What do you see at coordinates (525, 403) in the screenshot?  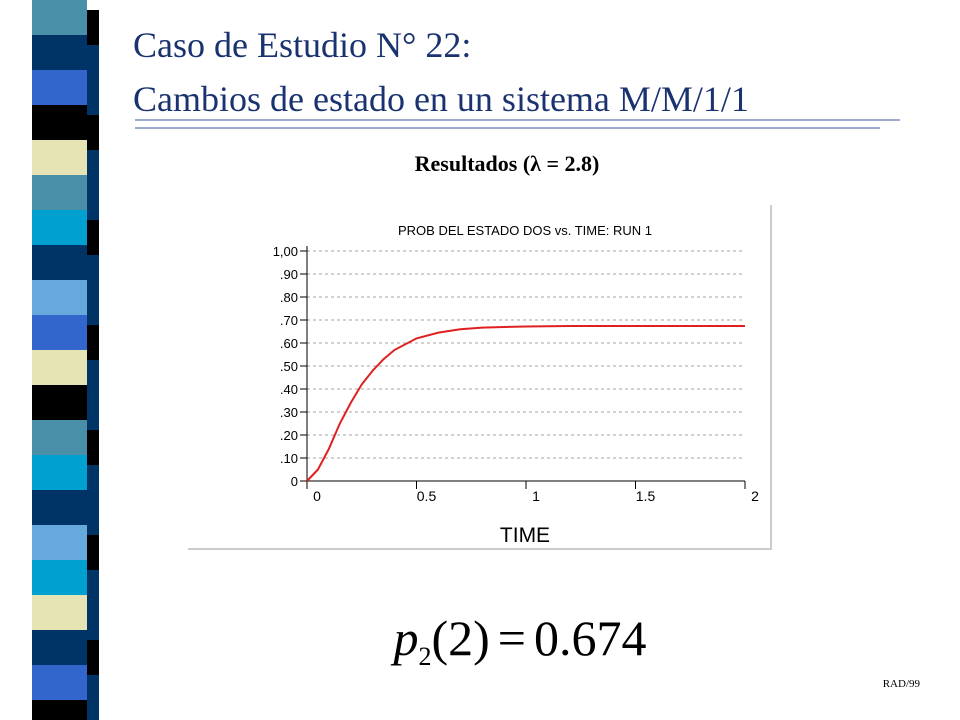 I see `data-line` at bounding box center [525, 403].